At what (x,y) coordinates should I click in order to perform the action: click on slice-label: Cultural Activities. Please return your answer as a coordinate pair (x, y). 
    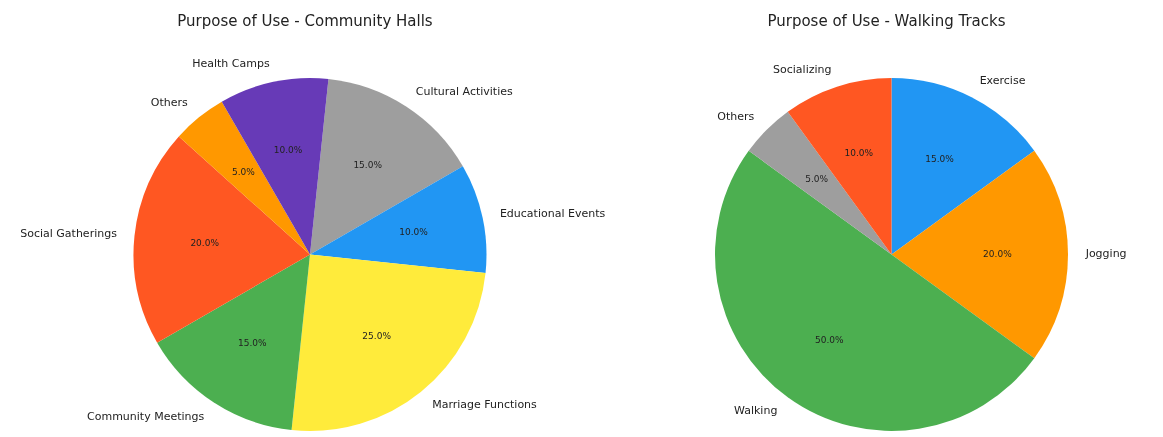
    Looking at the image, I should click on (464, 91).